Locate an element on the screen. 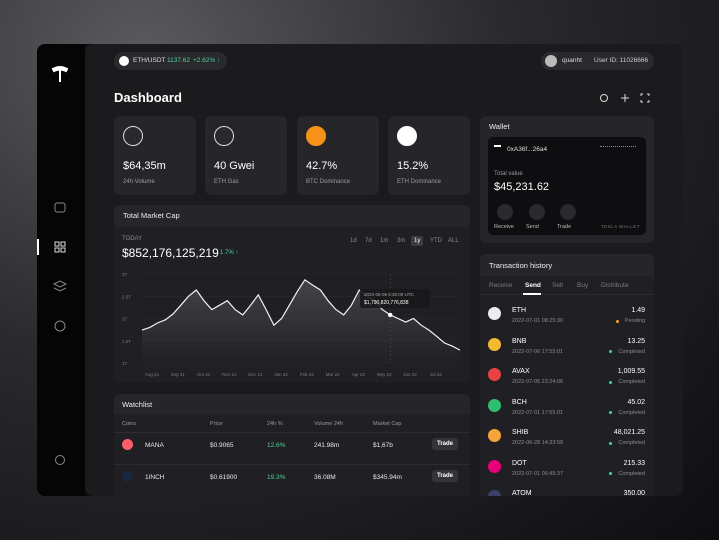  card-body is located at coordinates (292, 455).